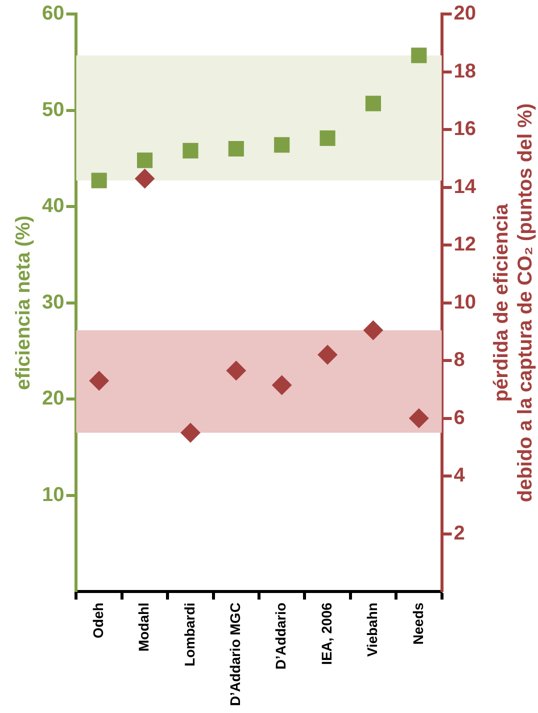  Describe the element at coordinates (23, 303) in the screenshot. I see `y-axis-title: eficiencia neta (%)` at that location.